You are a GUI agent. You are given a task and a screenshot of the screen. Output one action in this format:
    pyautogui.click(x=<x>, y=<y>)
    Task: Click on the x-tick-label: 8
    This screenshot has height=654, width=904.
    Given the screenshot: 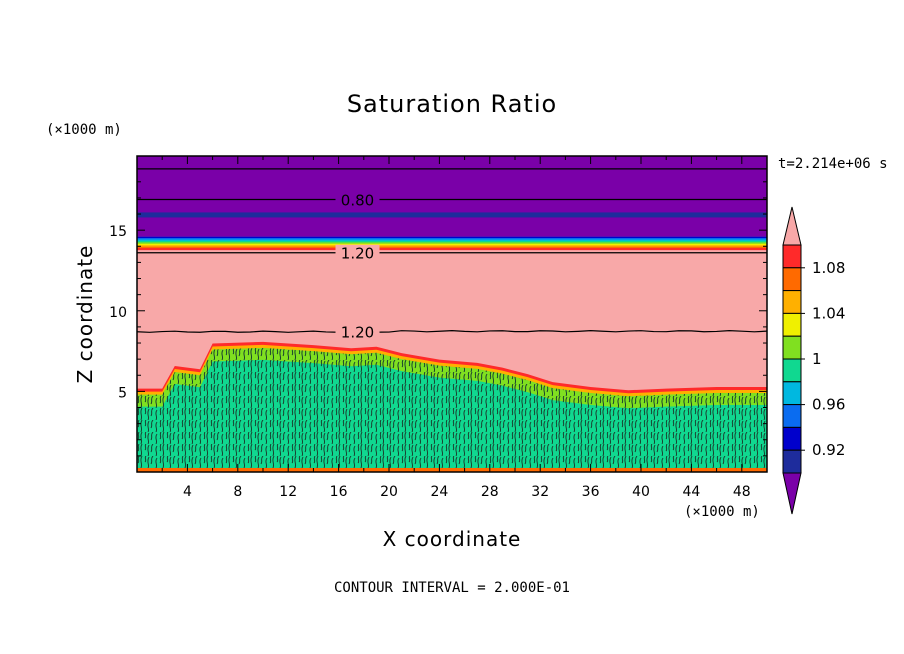 What is the action you would take?
    pyautogui.click(x=237, y=492)
    